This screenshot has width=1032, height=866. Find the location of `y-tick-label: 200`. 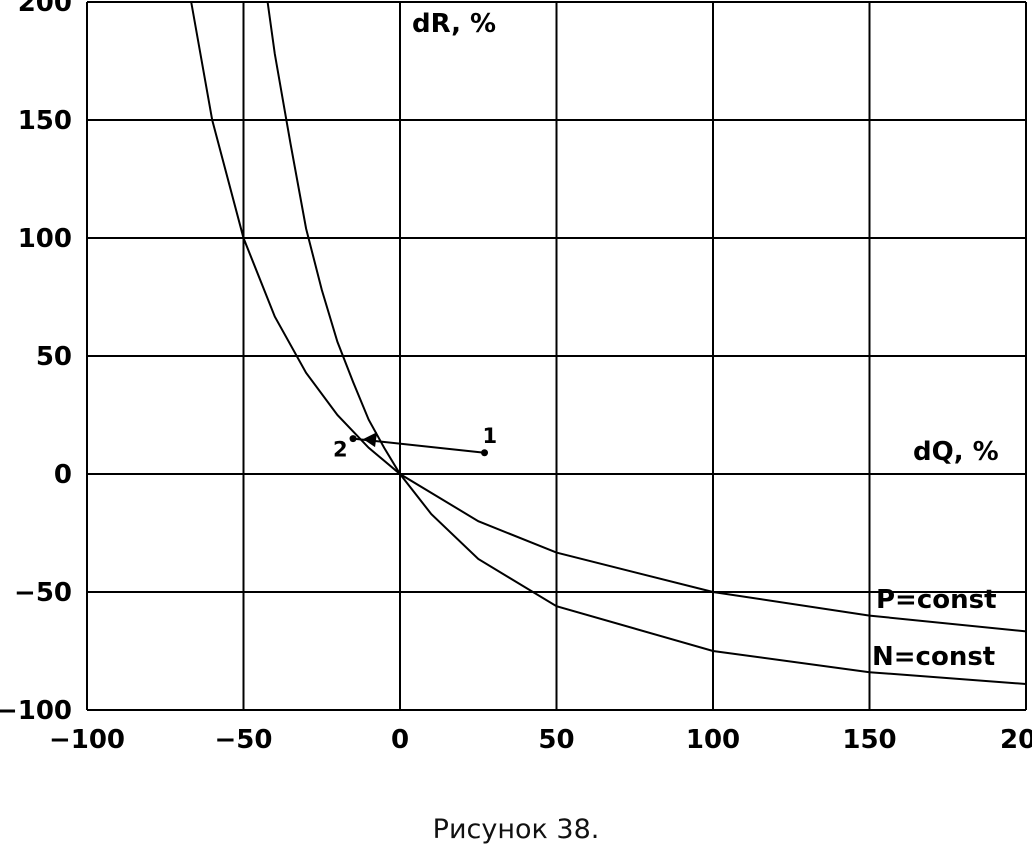

y-tick-label: 200 is located at coordinates (45, 9).